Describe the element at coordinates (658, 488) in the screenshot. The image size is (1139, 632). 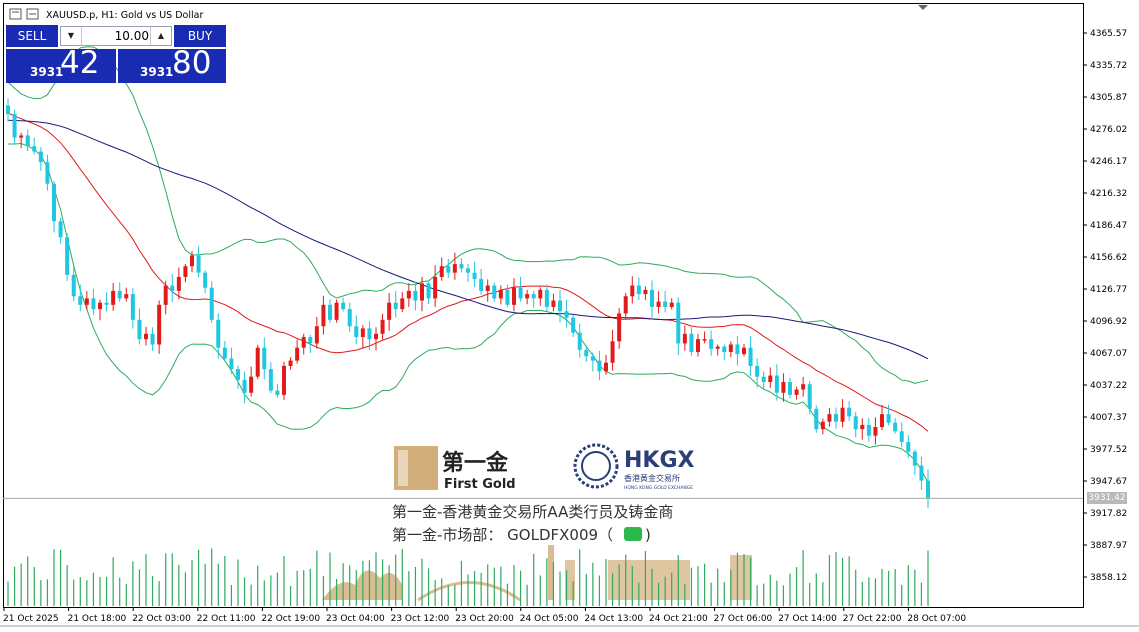
I see `hkgx-en: HONG KONG GOLD EXCHANGE` at that location.